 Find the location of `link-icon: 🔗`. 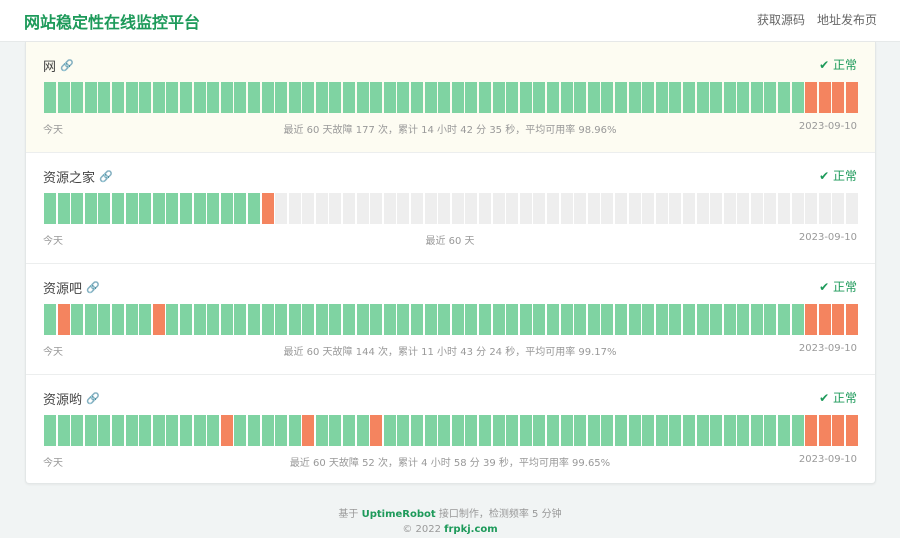

link-icon: 🔗 is located at coordinates (93, 398).